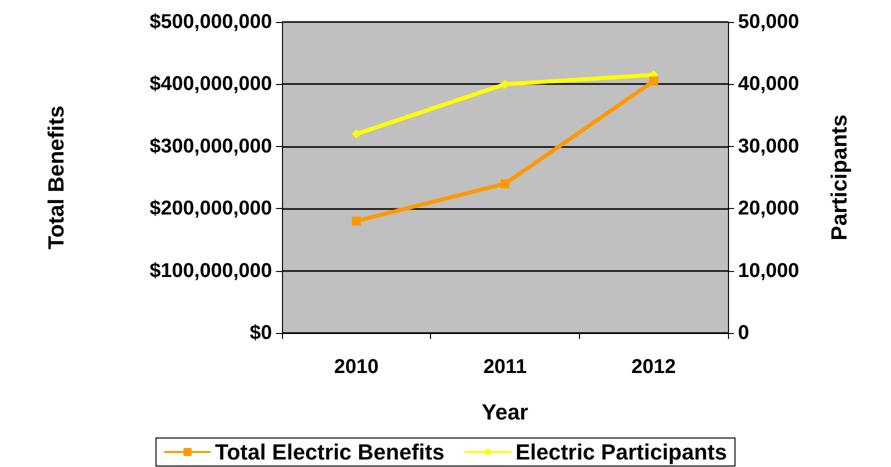  Describe the element at coordinates (839, 177) in the screenshot. I see `y2-axis-title: Participants` at that location.